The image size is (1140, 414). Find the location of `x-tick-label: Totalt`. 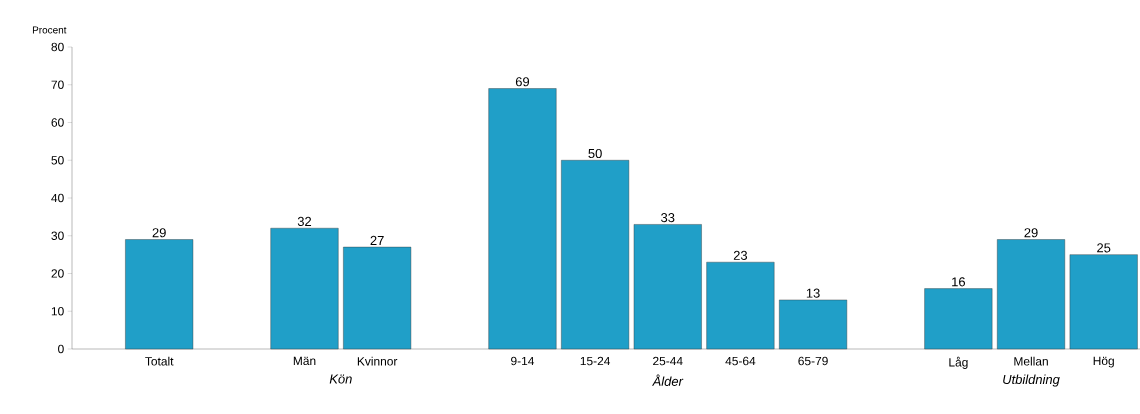

x-tick-label: Totalt is located at coordinates (159, 361).